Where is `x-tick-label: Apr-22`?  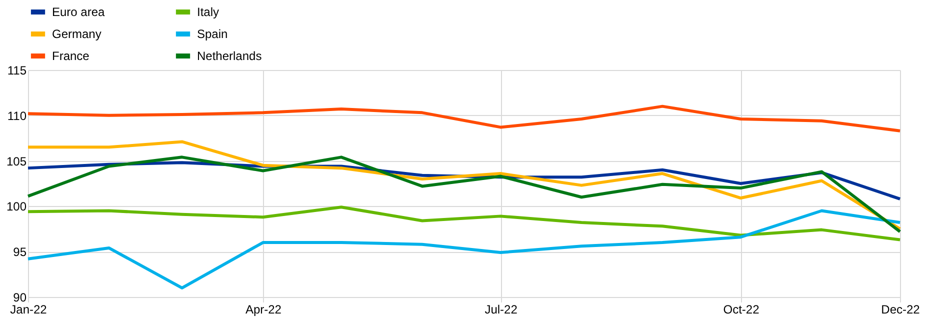
x-tick-label: Apr-22 is located at coordinates (263, 309).